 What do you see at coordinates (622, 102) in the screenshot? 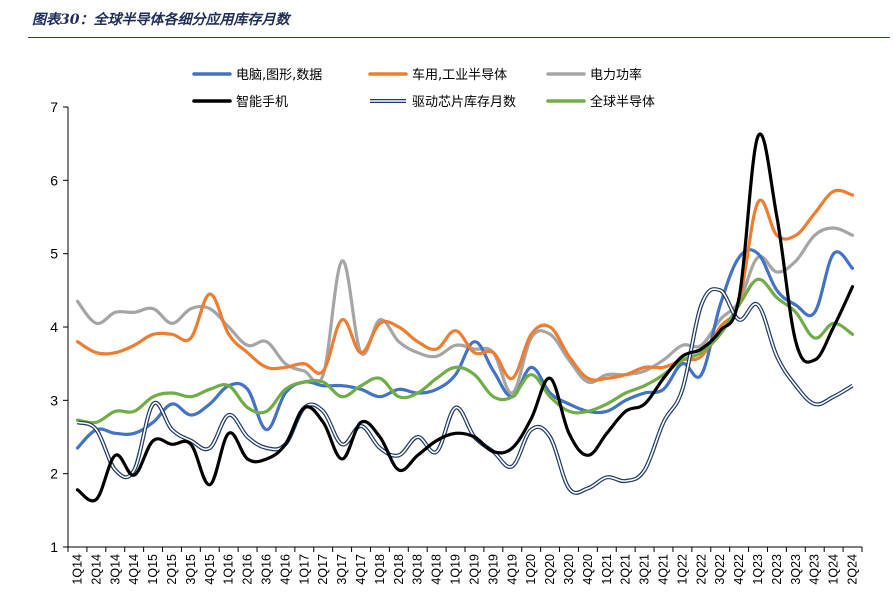
I see `legend-label: 全球半导体` at bounding box center [622, 102].